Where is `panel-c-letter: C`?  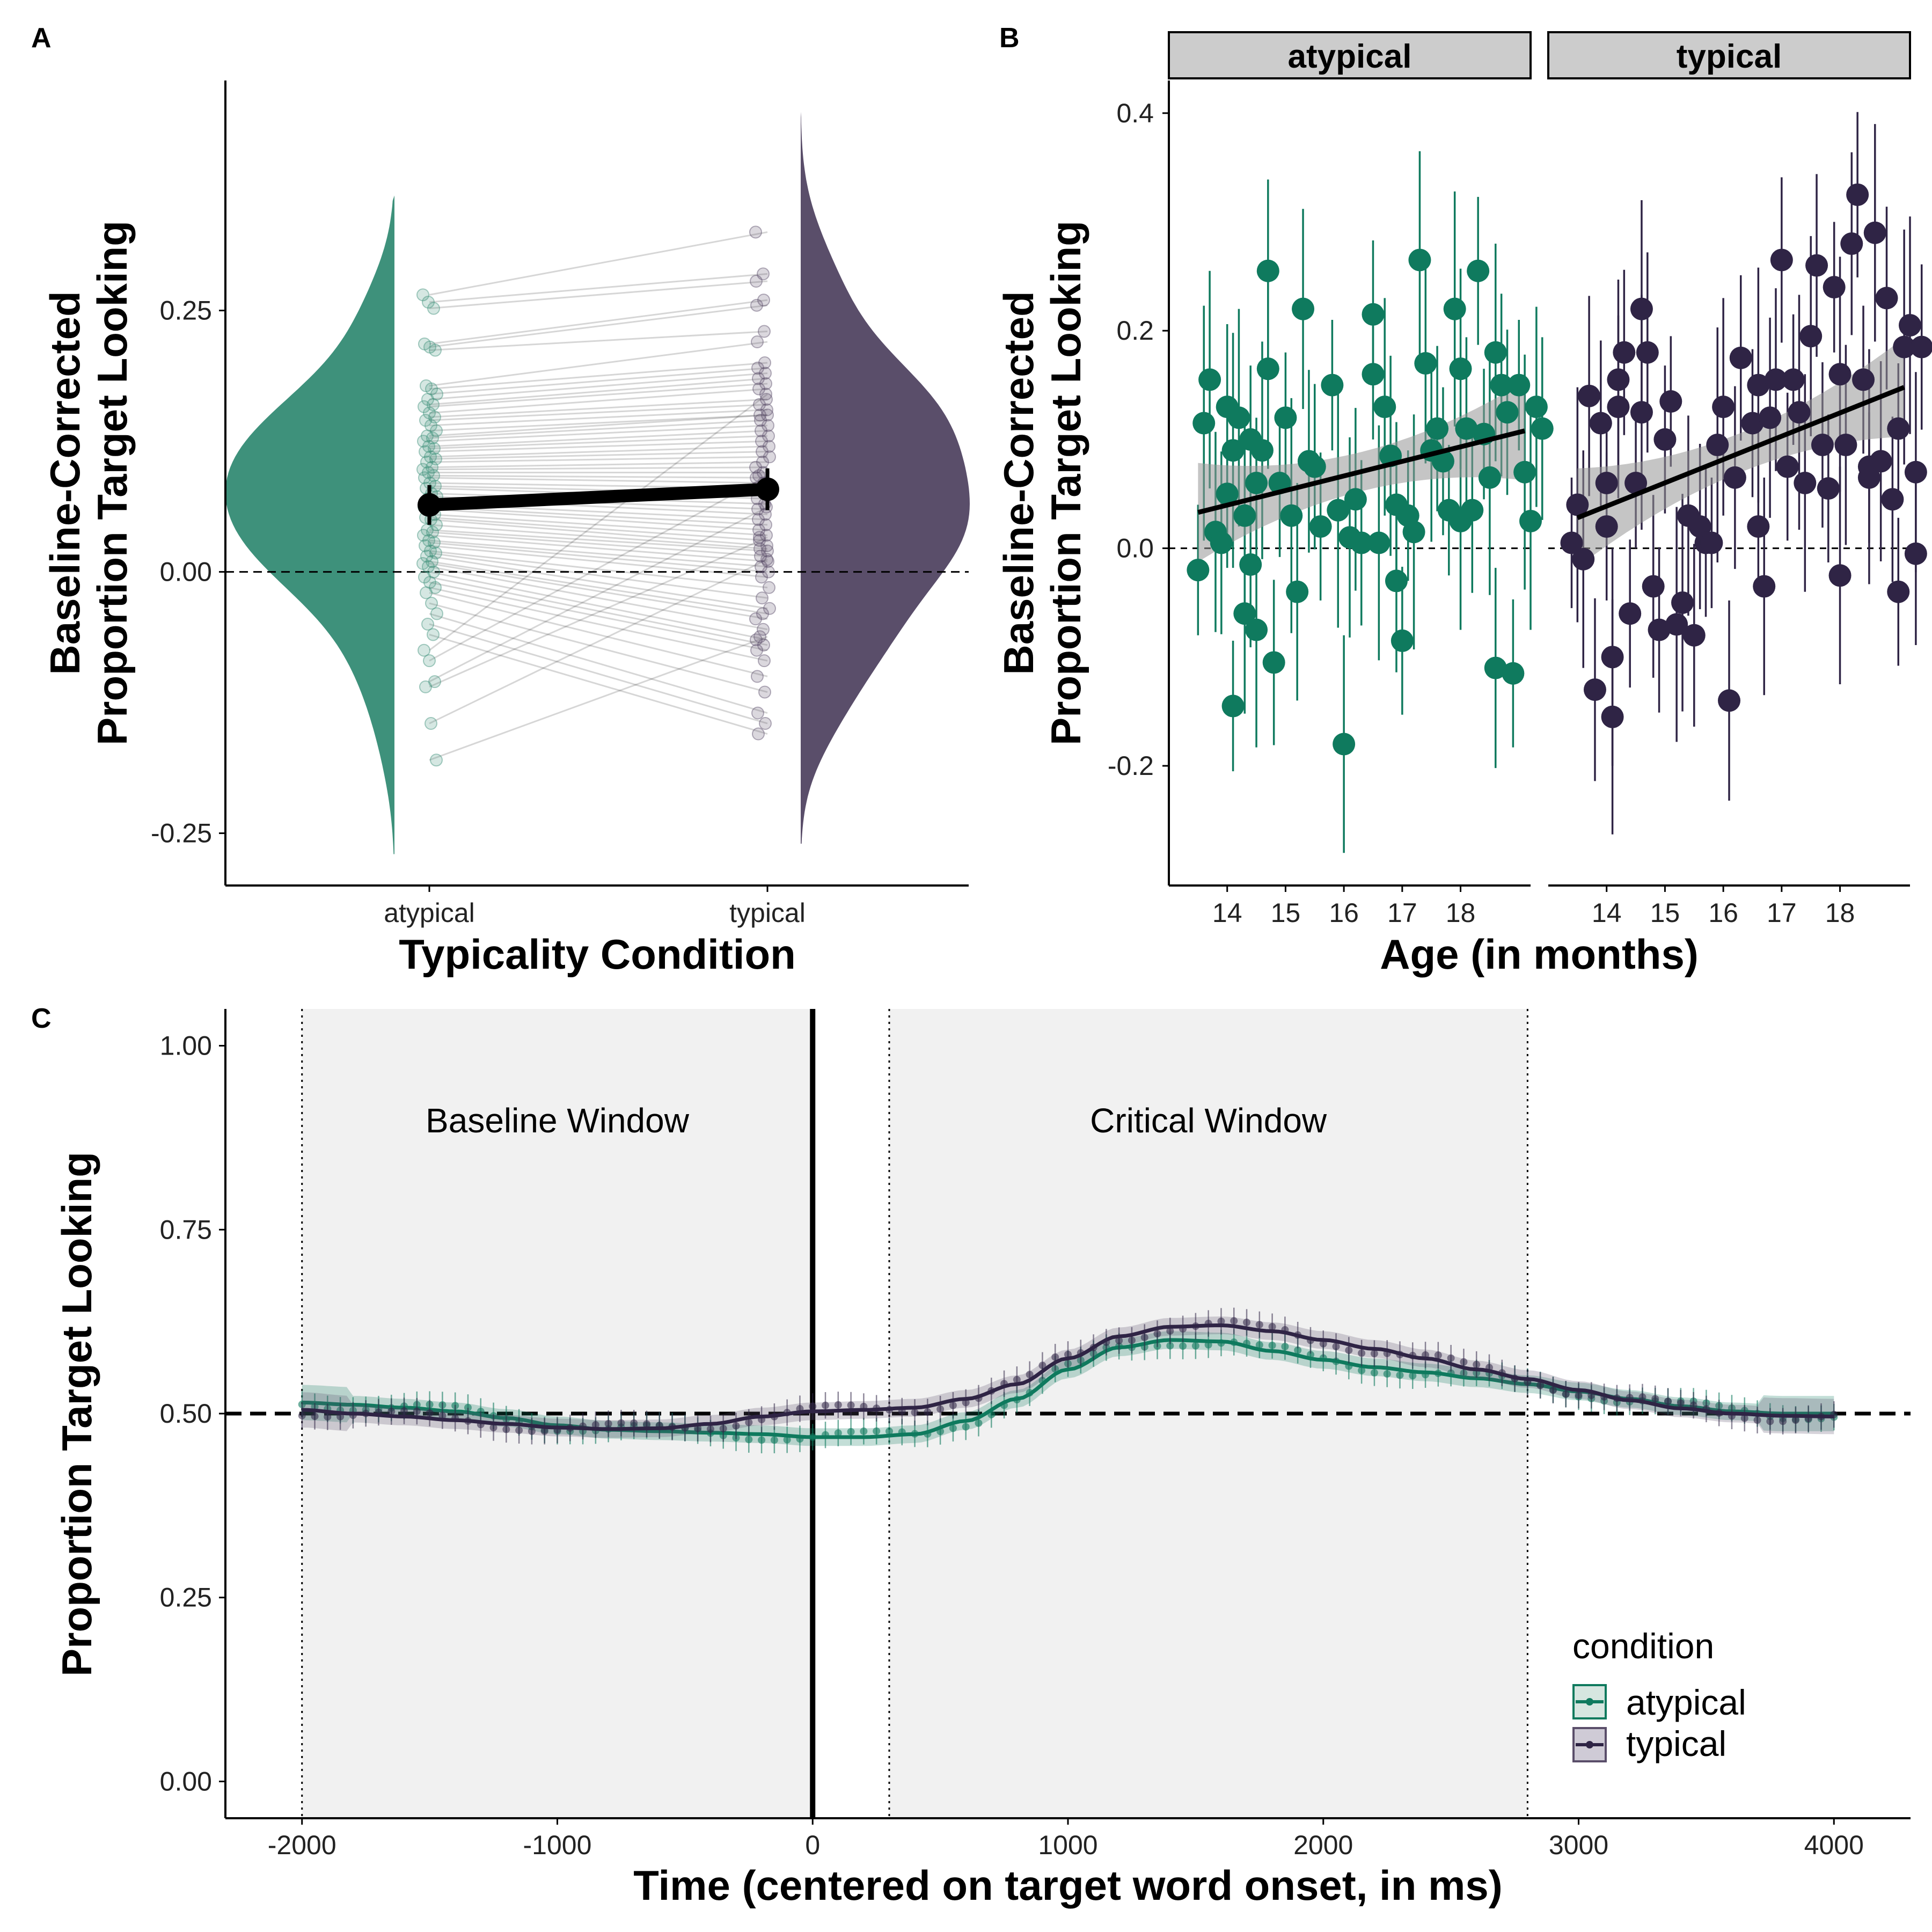
panel-c-letter: C is located at coordinates (41, 1018).